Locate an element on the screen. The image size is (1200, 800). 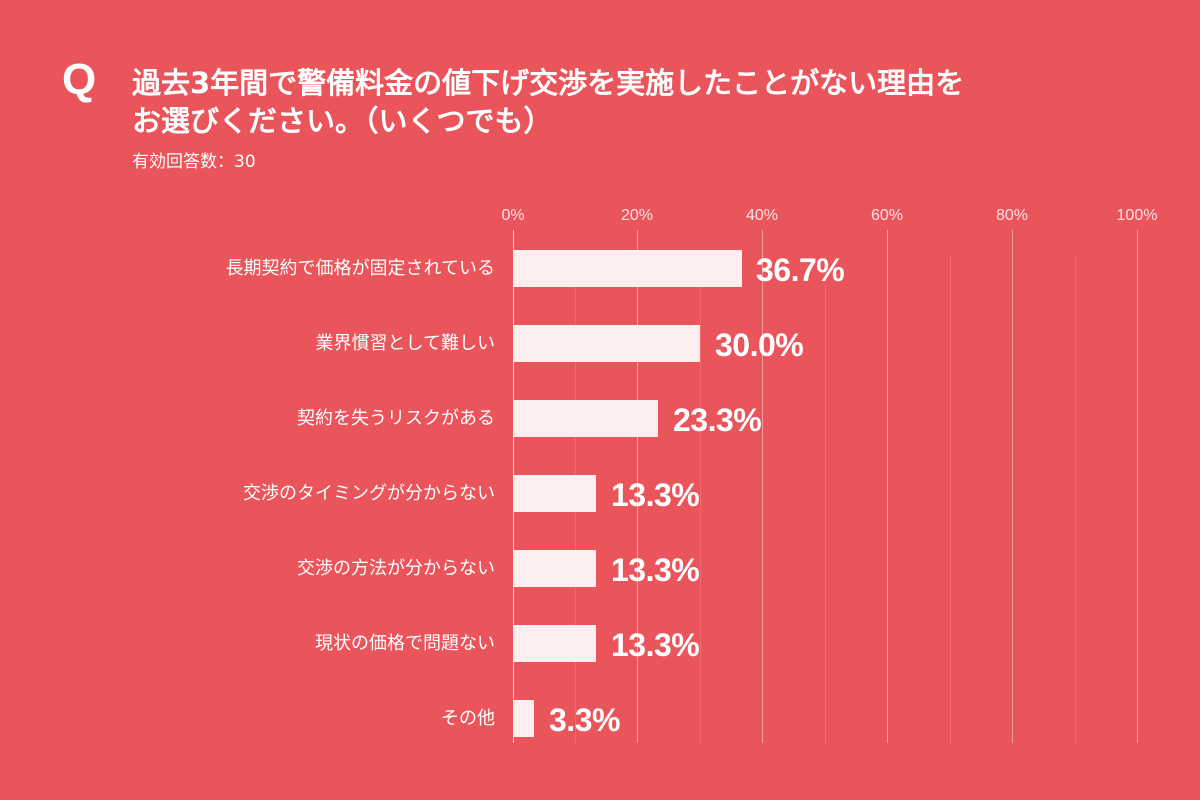
category-label: 現状の価格で問題ない is located at coordinates (405, 643).